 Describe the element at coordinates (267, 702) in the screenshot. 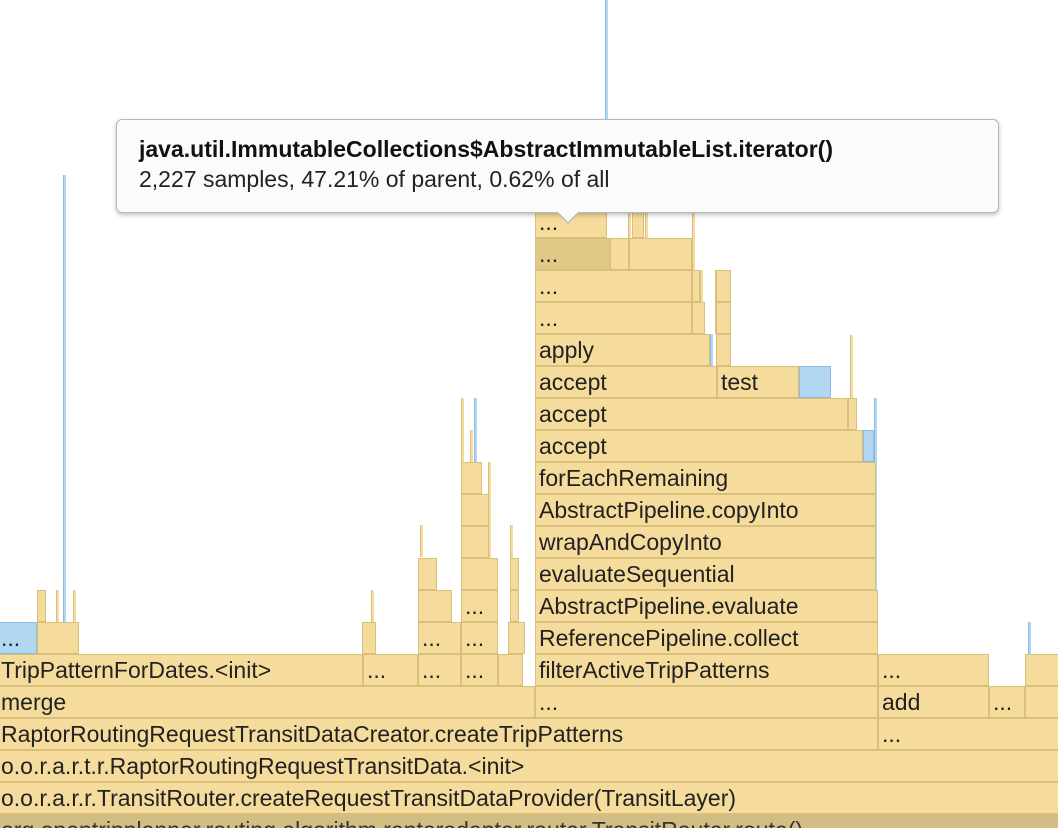

I see `frame-merge: merge` at that location.